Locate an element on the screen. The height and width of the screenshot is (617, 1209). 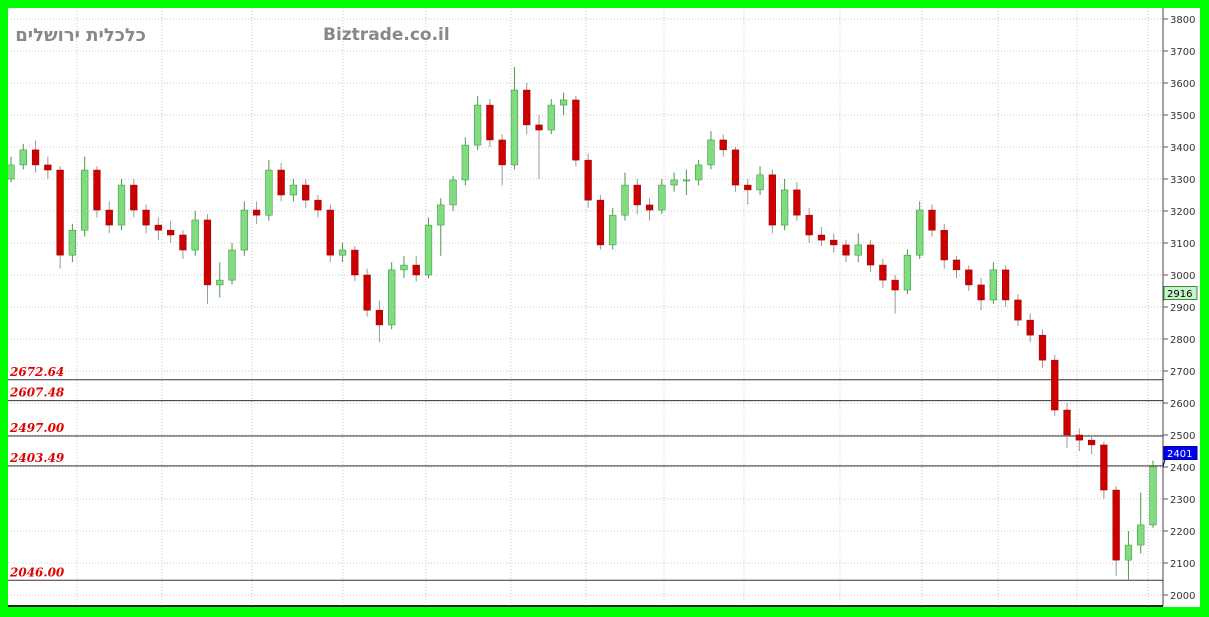
level-label: 2497.00 is located at coordinates (37, 428).